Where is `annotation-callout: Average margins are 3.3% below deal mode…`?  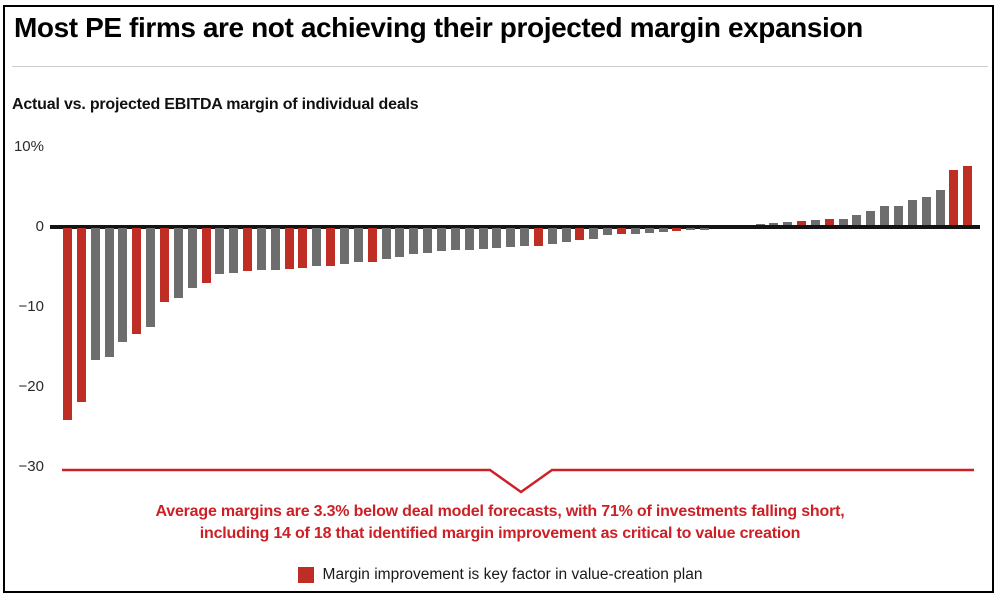 annotation-callout: Average margins are 3.3% below deal mode… is located at coordinates (500, 523).